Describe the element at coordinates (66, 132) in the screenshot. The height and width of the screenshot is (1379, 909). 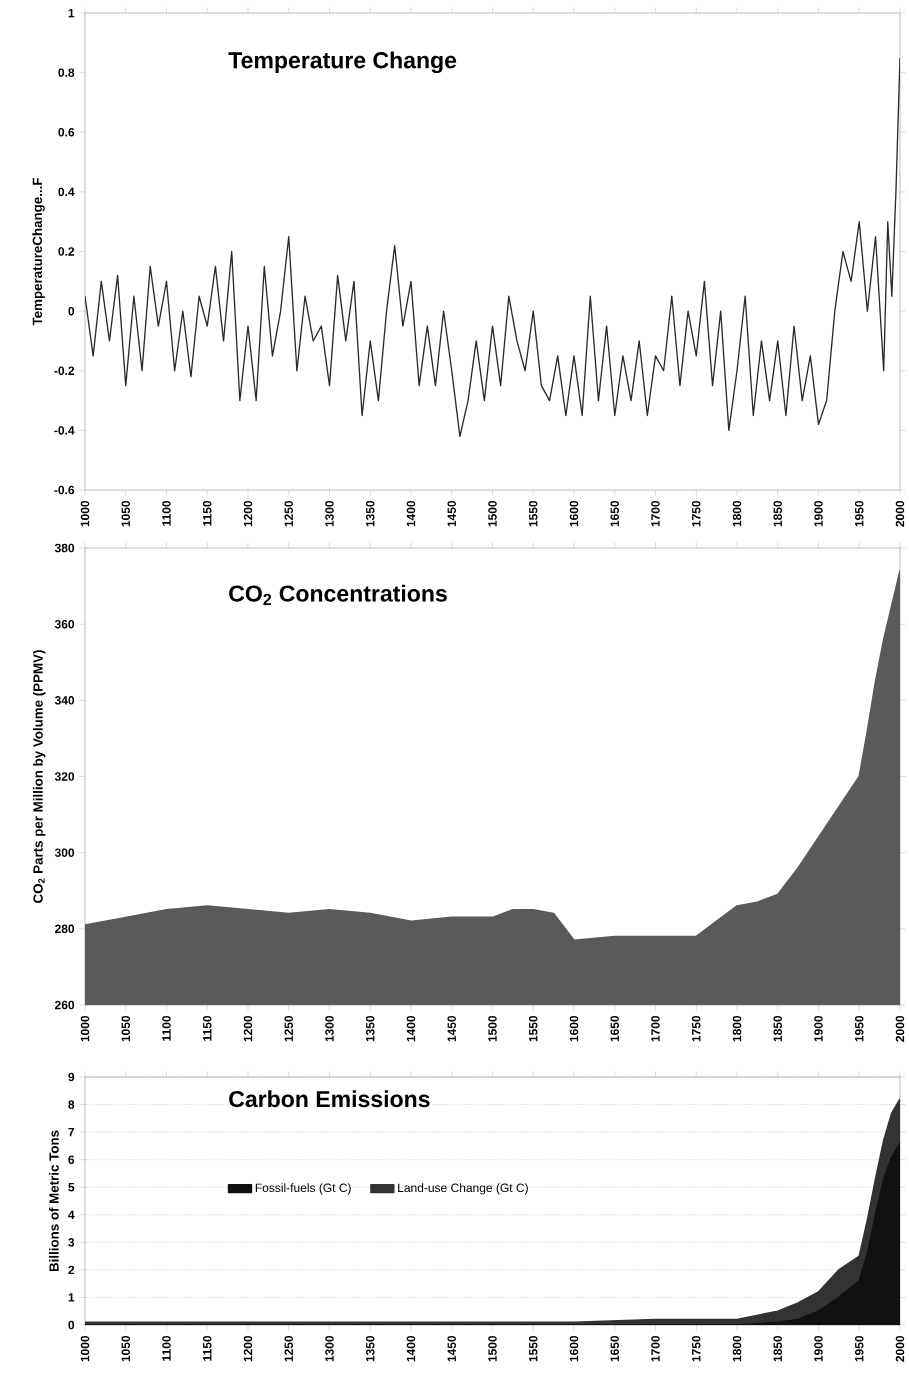
I see `y-tick-label: 0.6` at that location.